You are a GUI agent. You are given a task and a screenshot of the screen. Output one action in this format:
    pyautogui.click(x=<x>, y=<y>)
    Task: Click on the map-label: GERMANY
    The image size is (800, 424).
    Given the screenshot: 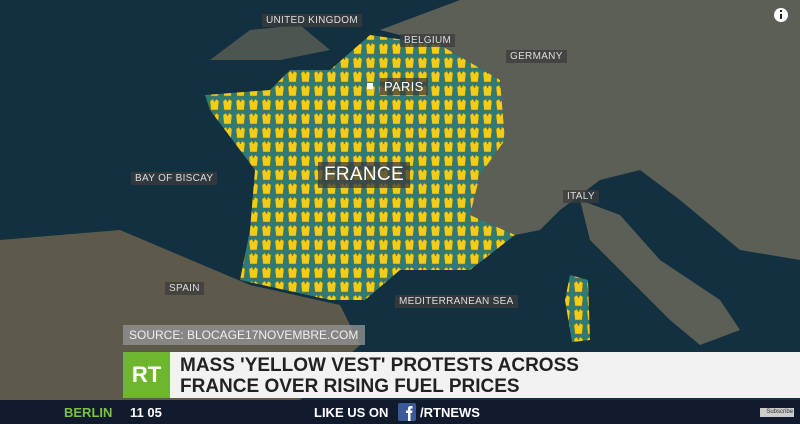 What is the action you would take?
    pyautogui.click(x=536, y=56)
    